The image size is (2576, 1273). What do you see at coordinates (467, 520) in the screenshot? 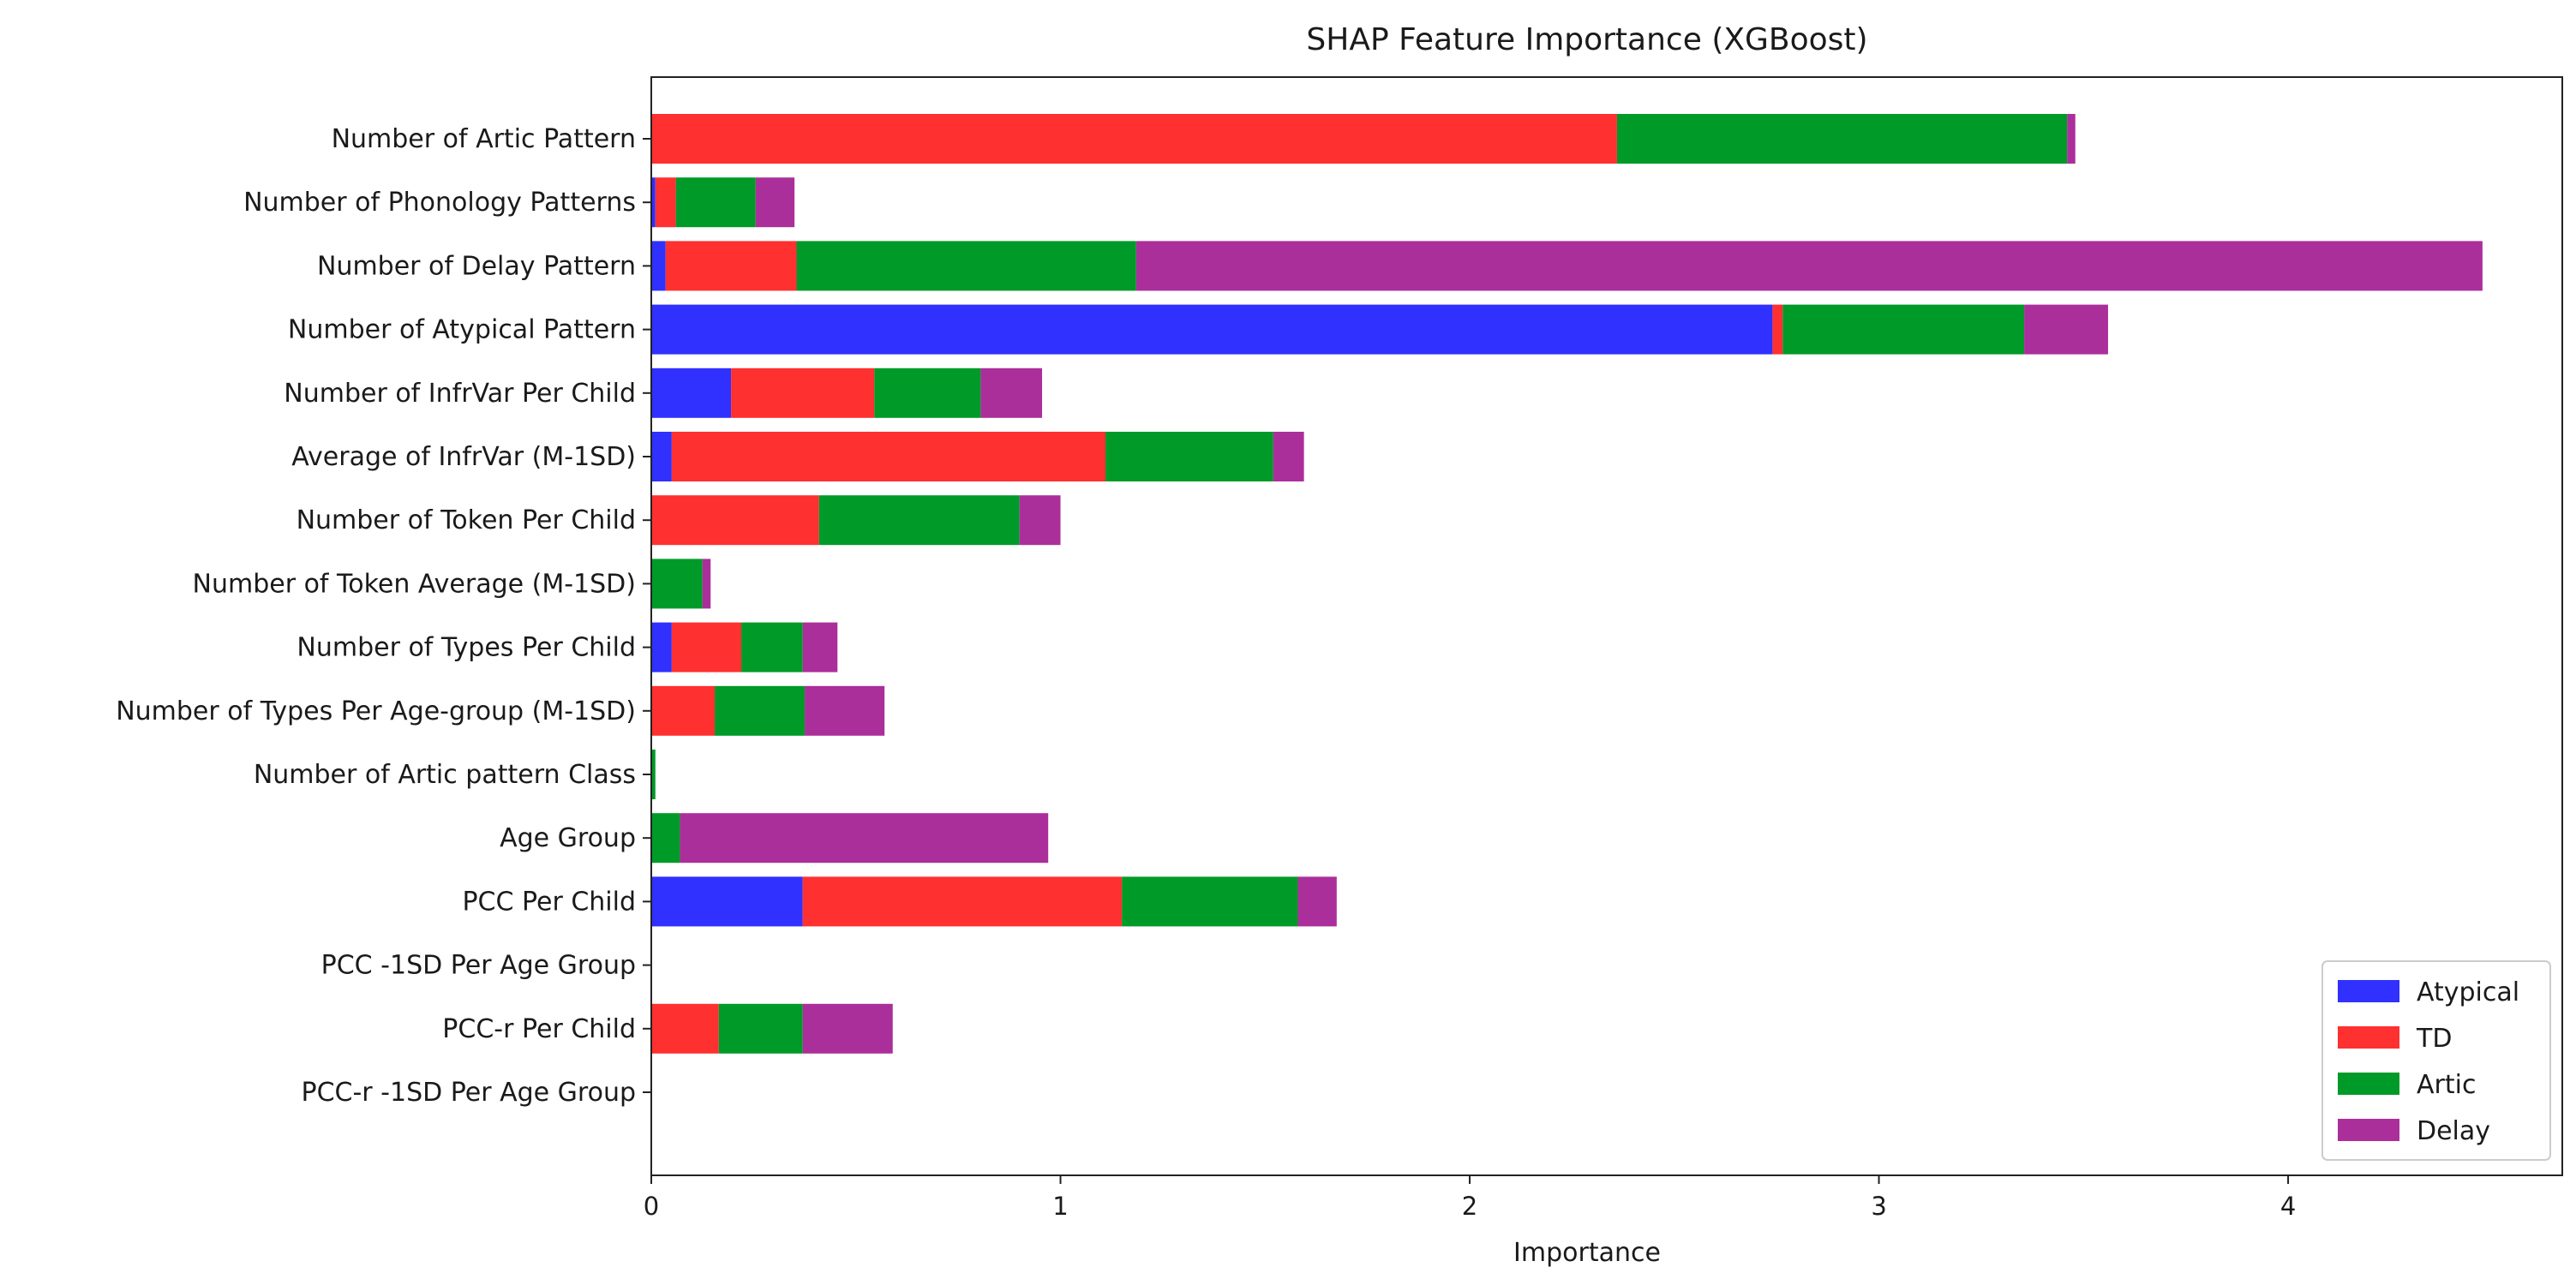
I see `category-label: Number of Token Per Child` at bounding box center [467, 520].